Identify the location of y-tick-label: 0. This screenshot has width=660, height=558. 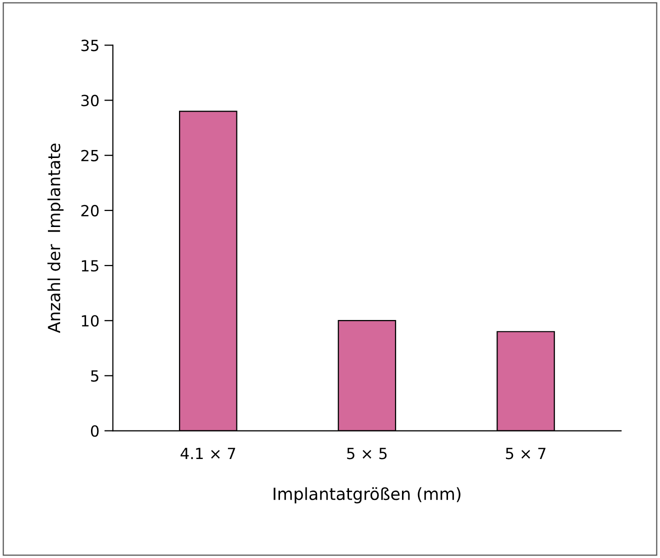
(94, 431).